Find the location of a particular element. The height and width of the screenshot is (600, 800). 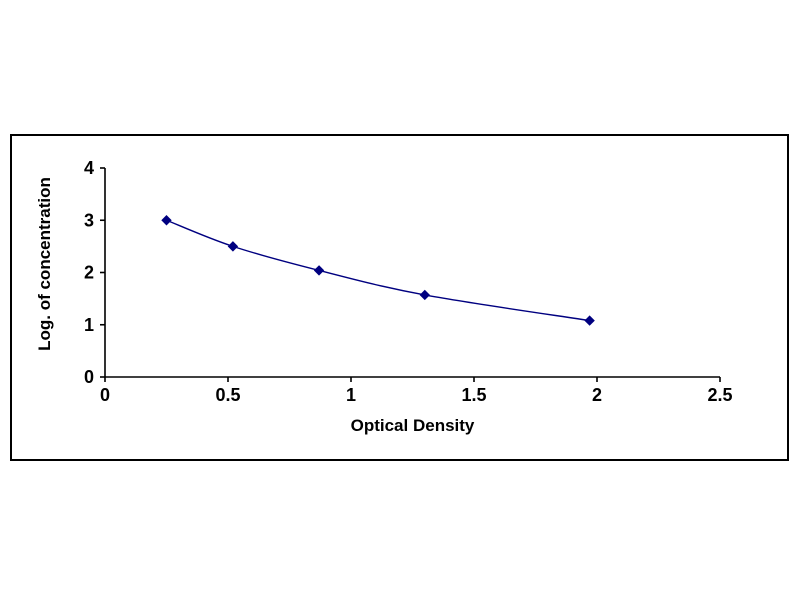

x-tick-label: 0 is located at coordinates (105, 395).